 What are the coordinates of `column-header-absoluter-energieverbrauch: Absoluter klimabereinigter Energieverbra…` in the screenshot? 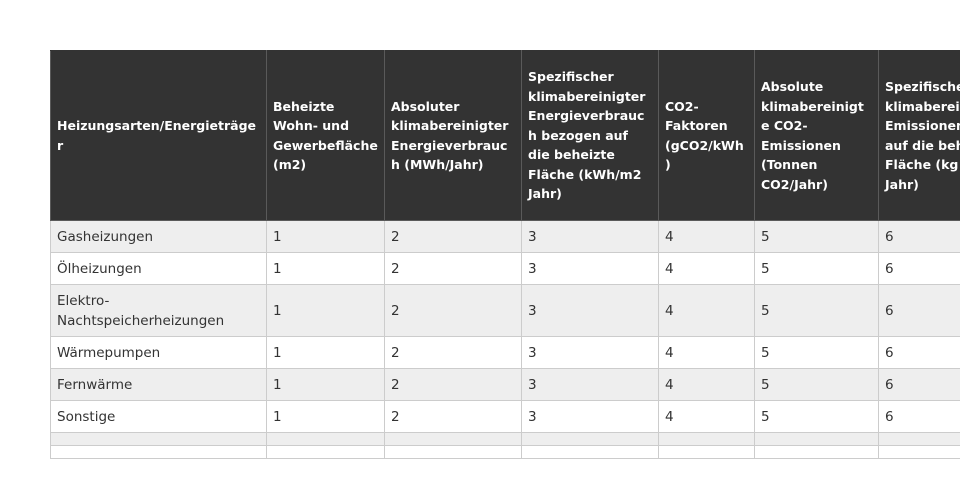 It's located at (453, 135).